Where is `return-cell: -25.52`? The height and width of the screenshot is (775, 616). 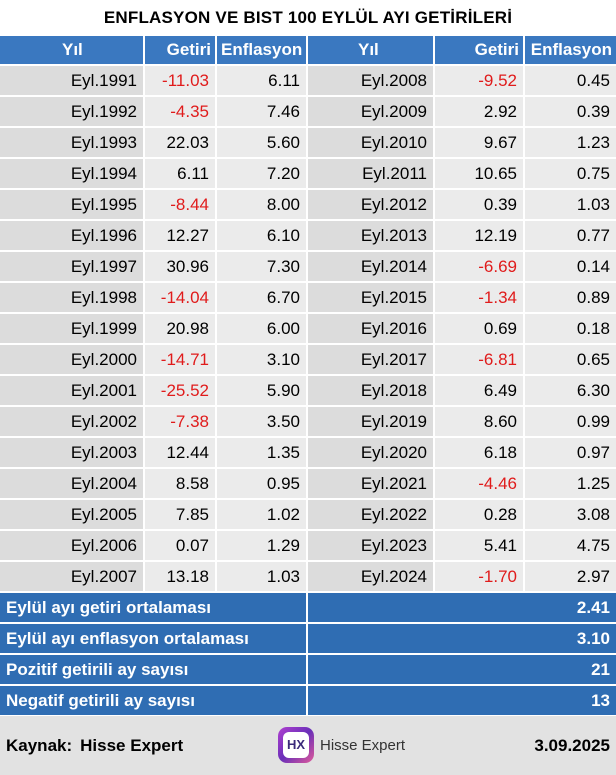 return-cell: -25.52 is located at coordinates (181, 391).